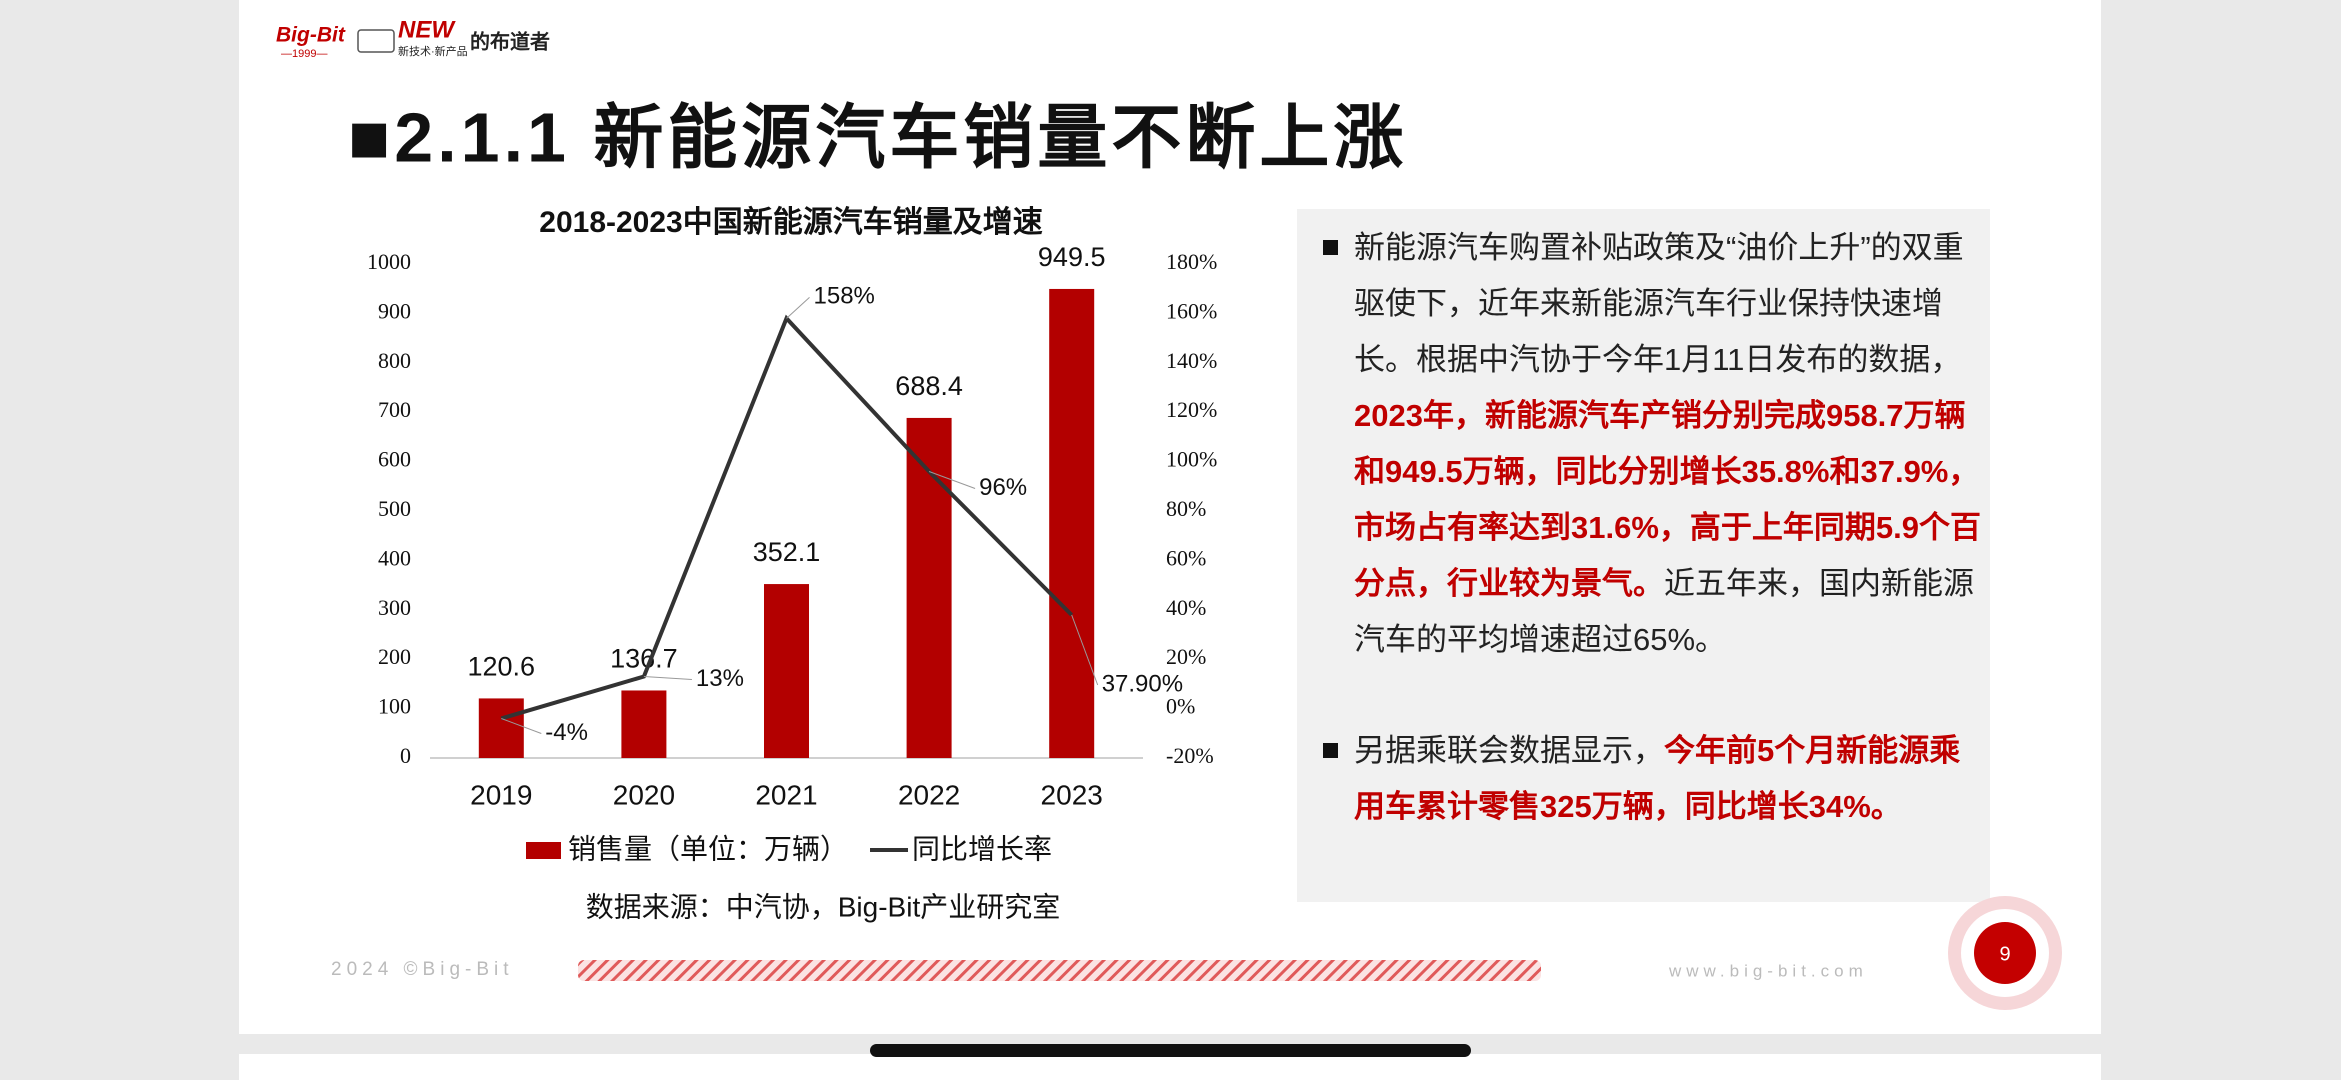  I want to click on chart-source: 数据来源：中汽协，Big-Bit产业研究室, so click(823, 906).